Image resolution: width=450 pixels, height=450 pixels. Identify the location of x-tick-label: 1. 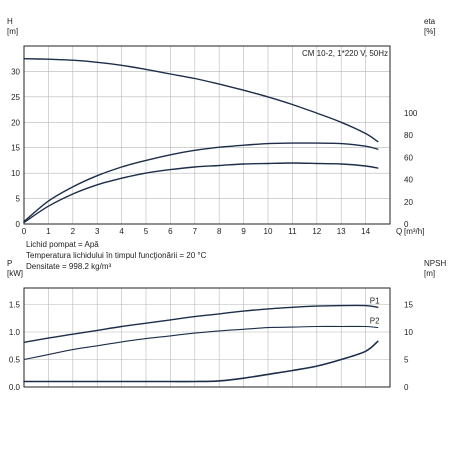
(48, 231).